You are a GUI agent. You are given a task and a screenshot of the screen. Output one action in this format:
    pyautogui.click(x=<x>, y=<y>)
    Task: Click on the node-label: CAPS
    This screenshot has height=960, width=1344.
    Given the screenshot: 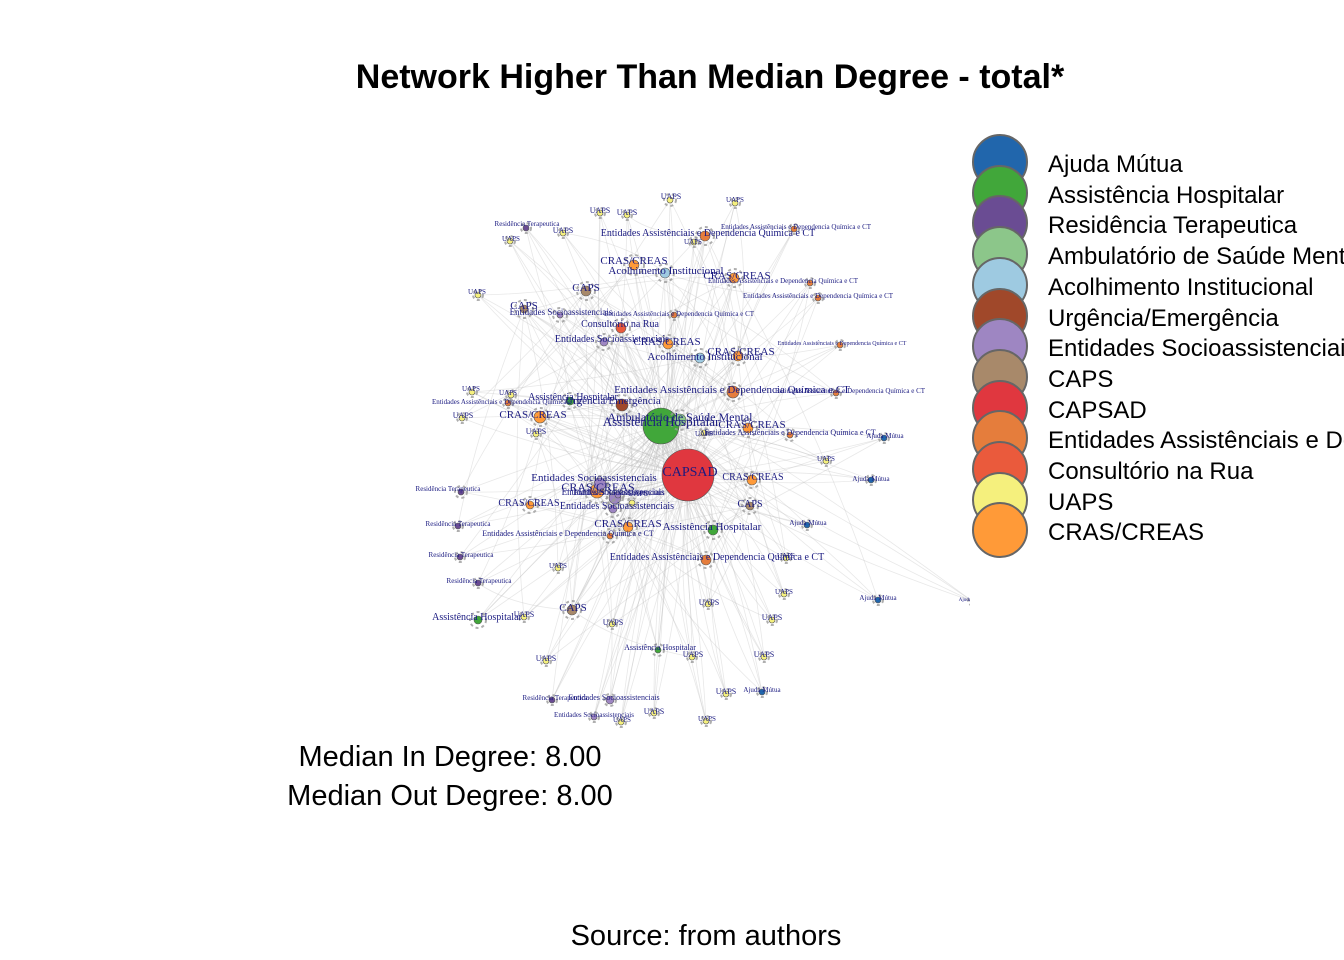 What is the action you would take?
    pyautogui.click(x=749, y=504)
    